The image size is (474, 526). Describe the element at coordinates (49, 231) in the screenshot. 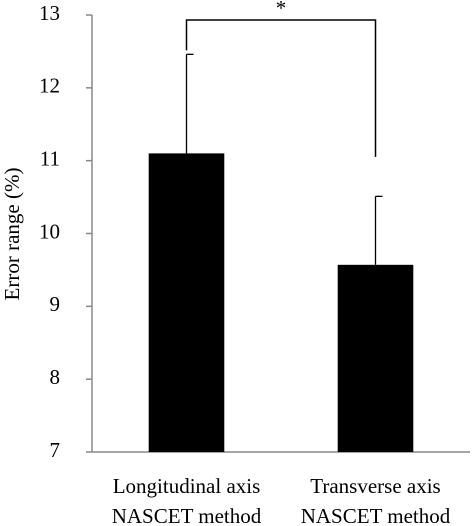

I see `y-tick-label: 10` at that location.